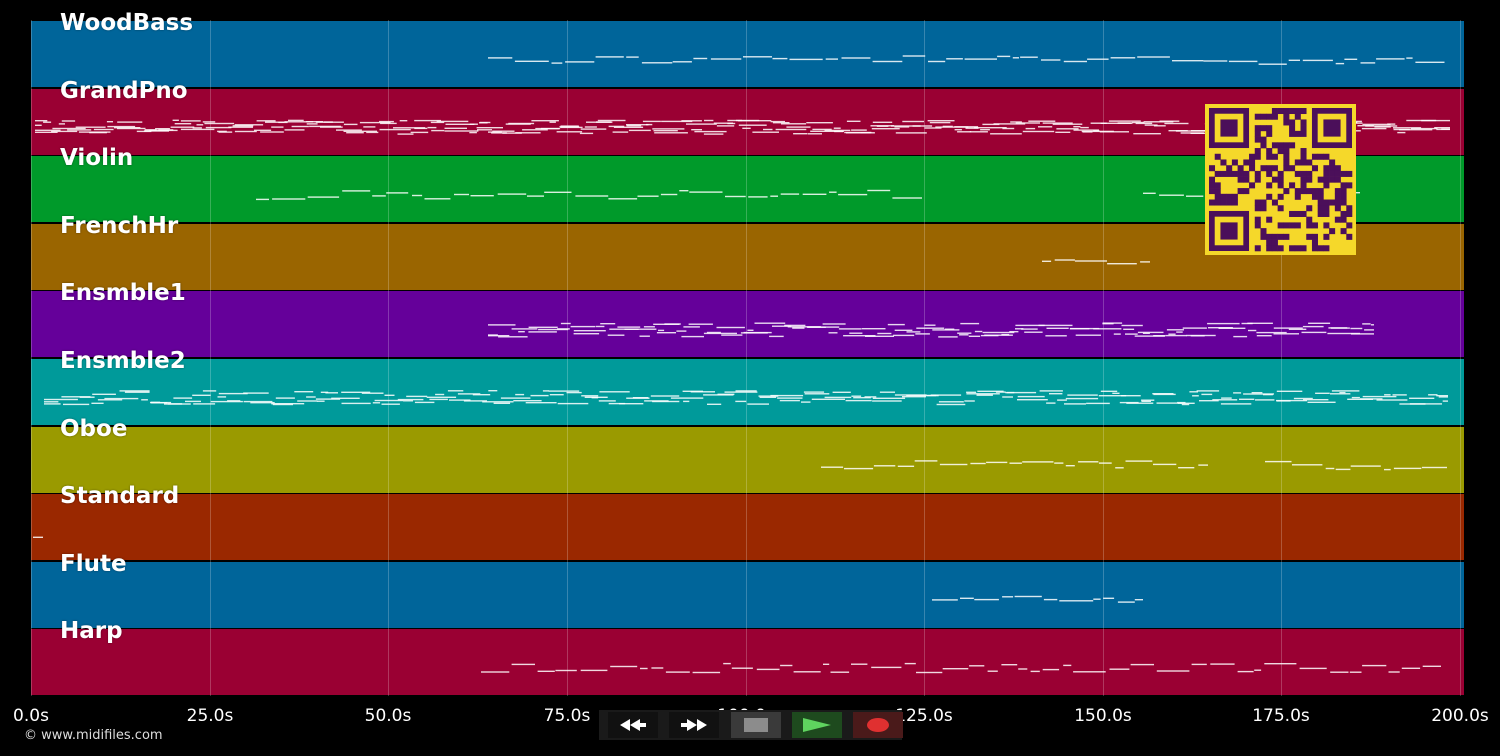 The width and height of the screenshot is (1500, 756). What do you see at coordinates (123, 293) in the screenshot?
I see `track-label: Ensmble1` at bounding box center [123, 293].